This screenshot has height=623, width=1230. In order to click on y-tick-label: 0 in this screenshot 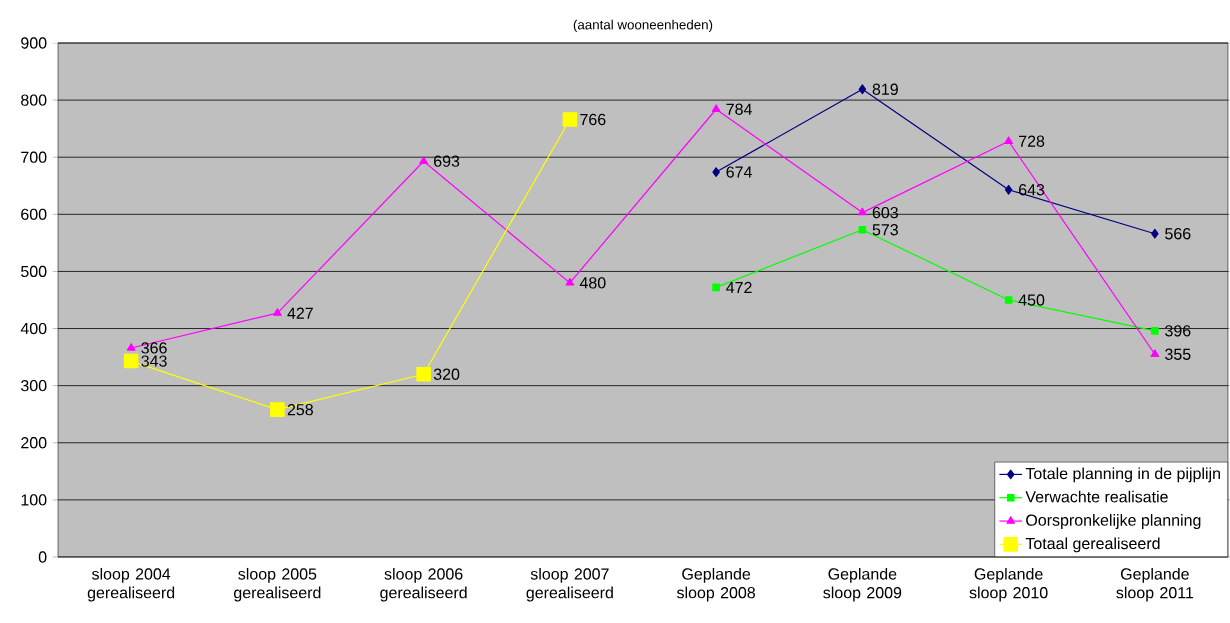, I will do `click(42, 557)`.